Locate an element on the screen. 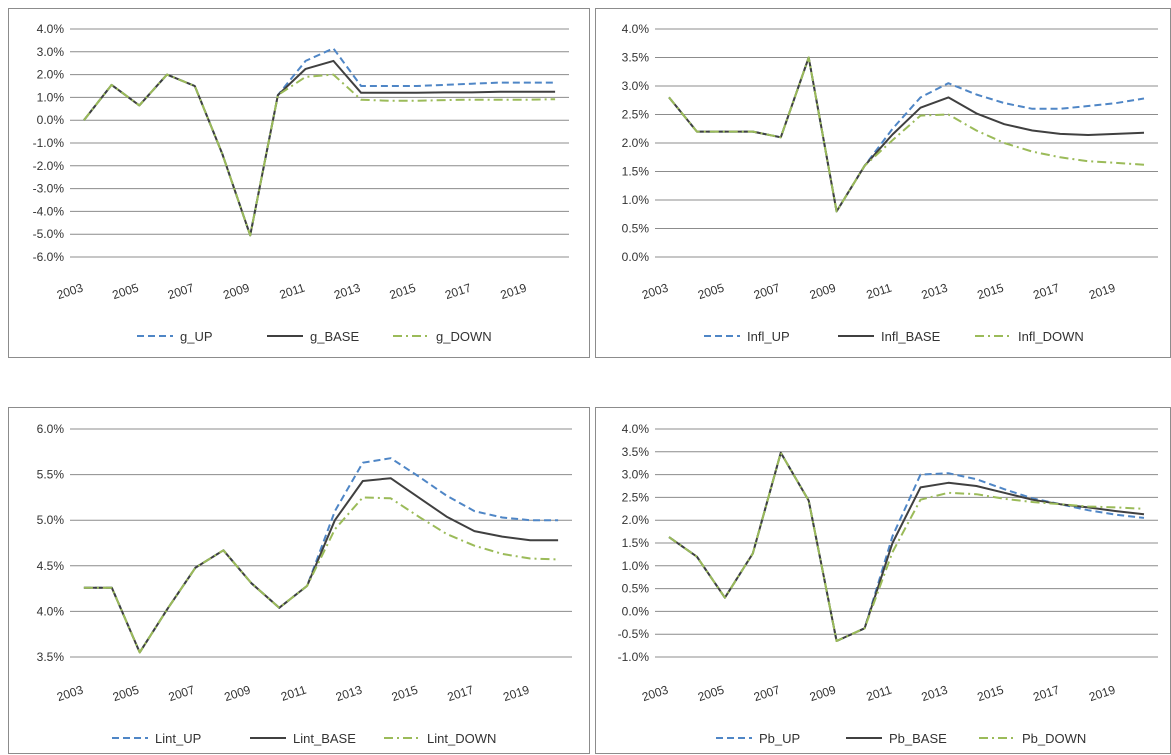 Image resolution: width=1171 pixels, height=755 pixels. y-tick-label: 4.5% is located at coordinates (51, 566).